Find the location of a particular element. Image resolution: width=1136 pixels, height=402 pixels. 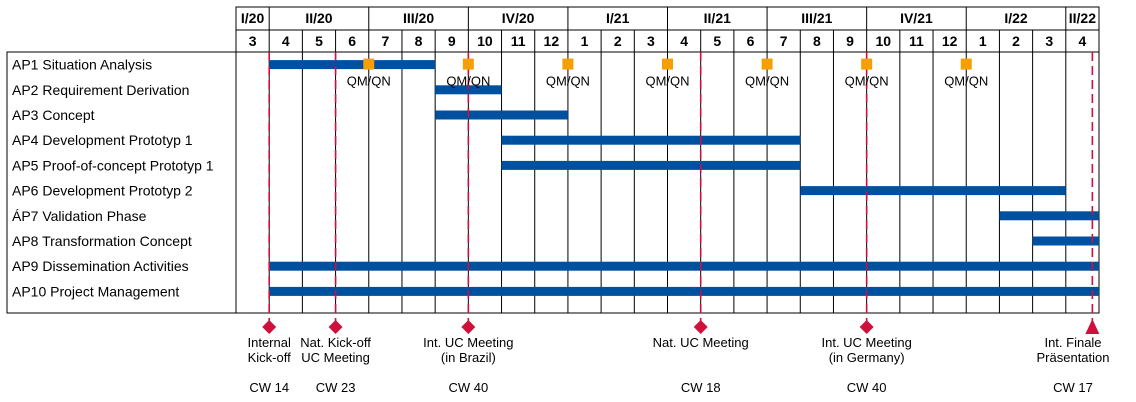

milestone-label: Nat. Kick-off is located at coordinates (335, 342).